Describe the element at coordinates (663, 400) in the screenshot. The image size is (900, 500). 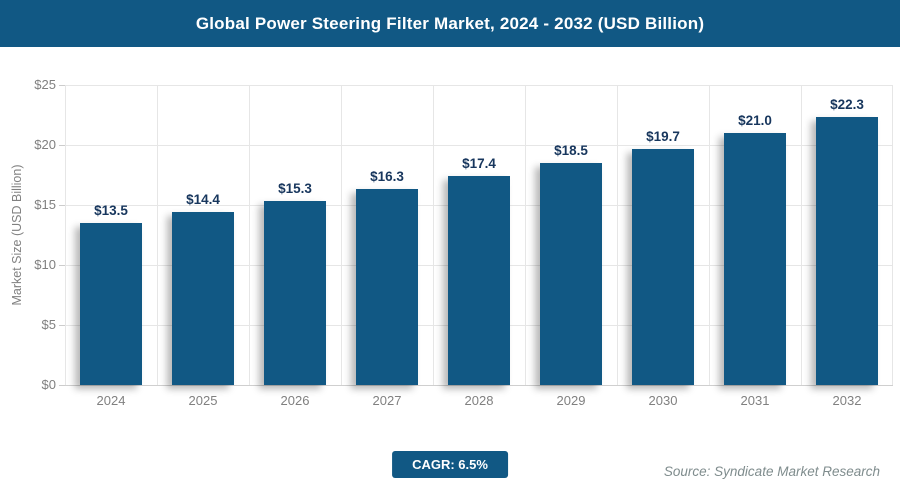
I see `x-tick-label: 2030` at that location.